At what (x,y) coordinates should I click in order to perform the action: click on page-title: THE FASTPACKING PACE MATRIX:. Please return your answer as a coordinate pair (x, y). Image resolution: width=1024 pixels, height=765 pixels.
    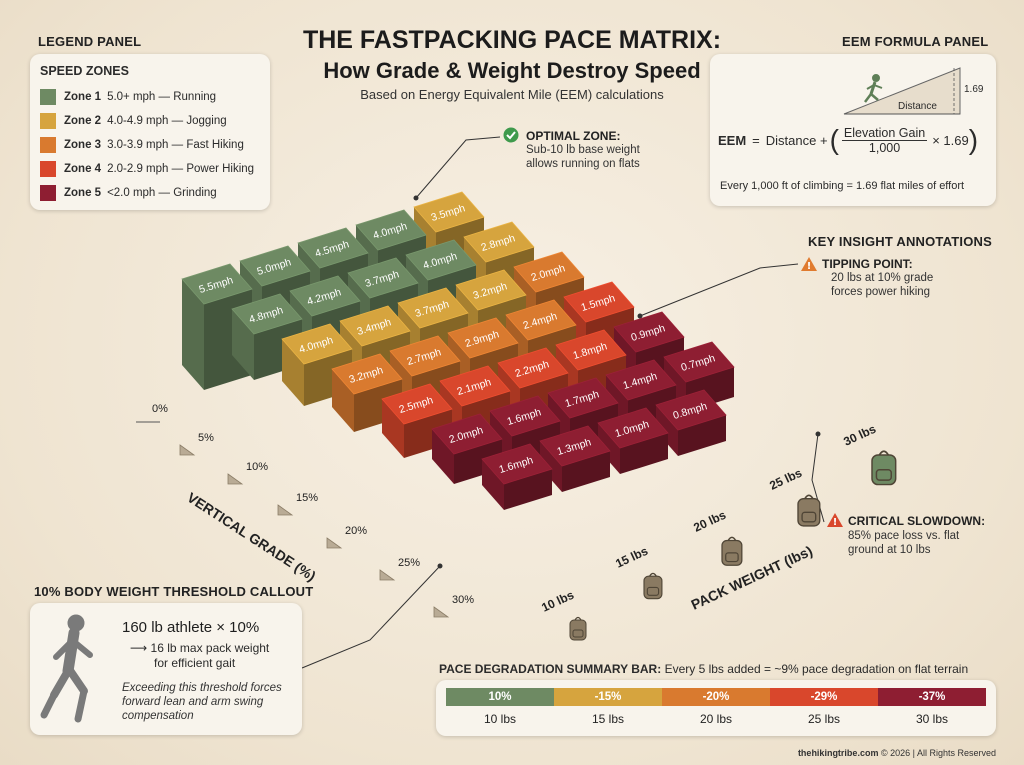
    Looking at the image, I should click on (512, 40).